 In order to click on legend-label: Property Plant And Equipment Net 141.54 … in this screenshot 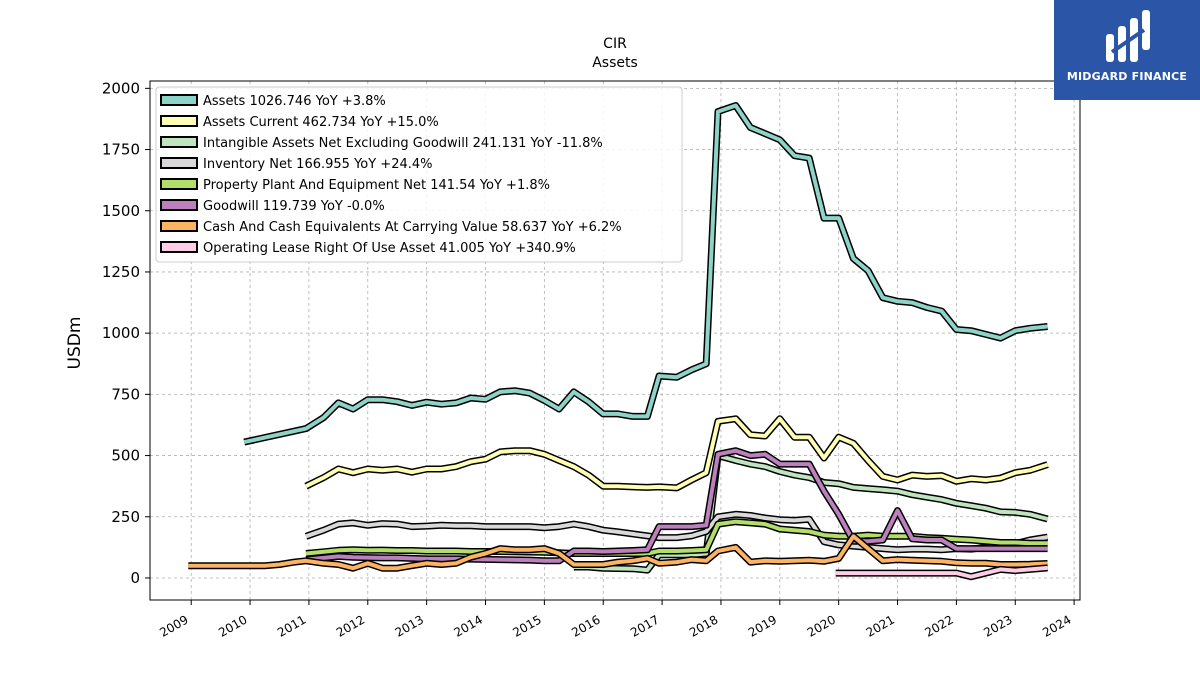, I will do `click(376, 185)`.